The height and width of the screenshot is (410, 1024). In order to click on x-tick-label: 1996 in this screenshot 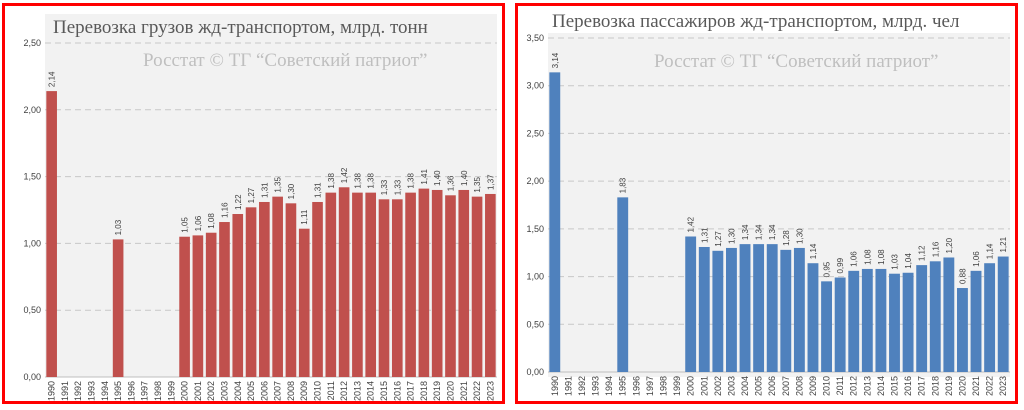, I will do `click(131, 391)`.